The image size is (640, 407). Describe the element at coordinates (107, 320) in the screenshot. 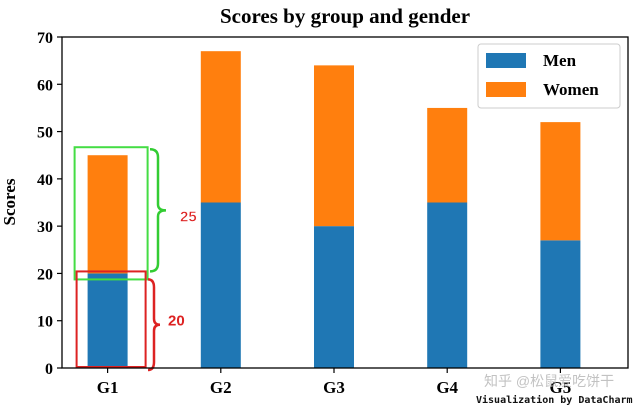

I see `bar-men-g1` at that location.